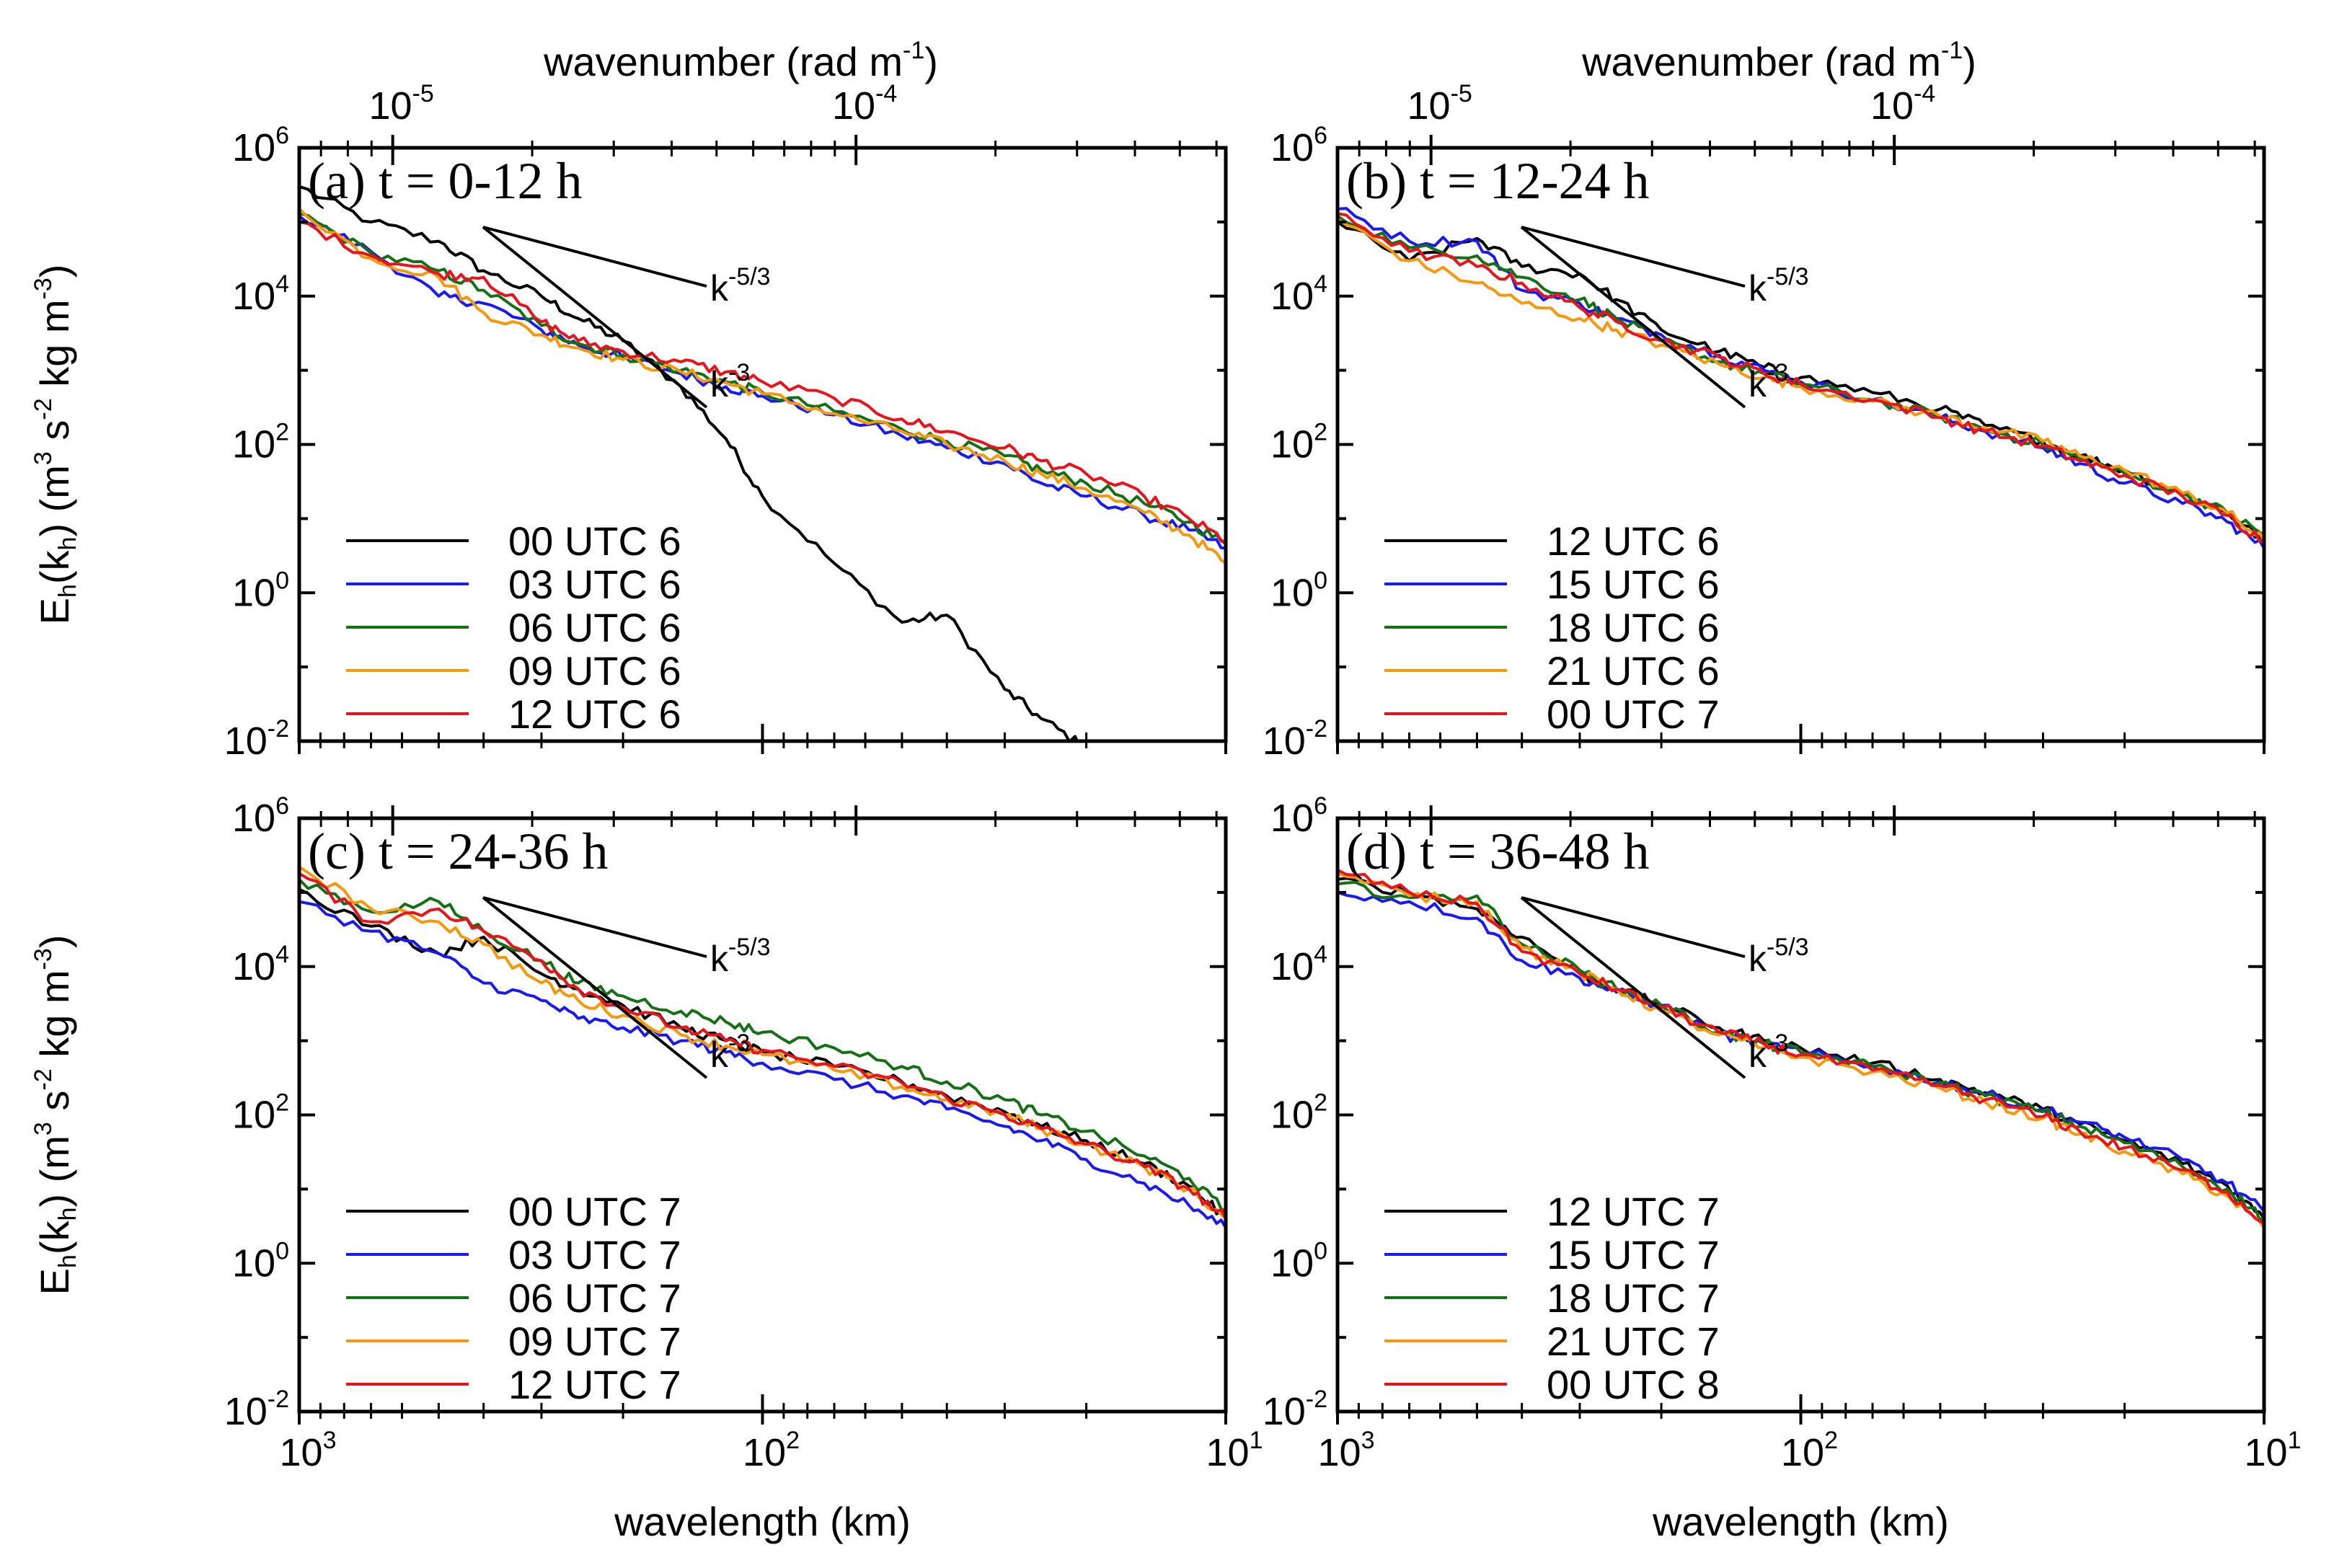 The width and height of the screenshot is (2334, 1568). What do you see at coordinates (931, 61) in the screenshot?
I see `x-top-axis-title-end: )` at bounding box center [931, 61].